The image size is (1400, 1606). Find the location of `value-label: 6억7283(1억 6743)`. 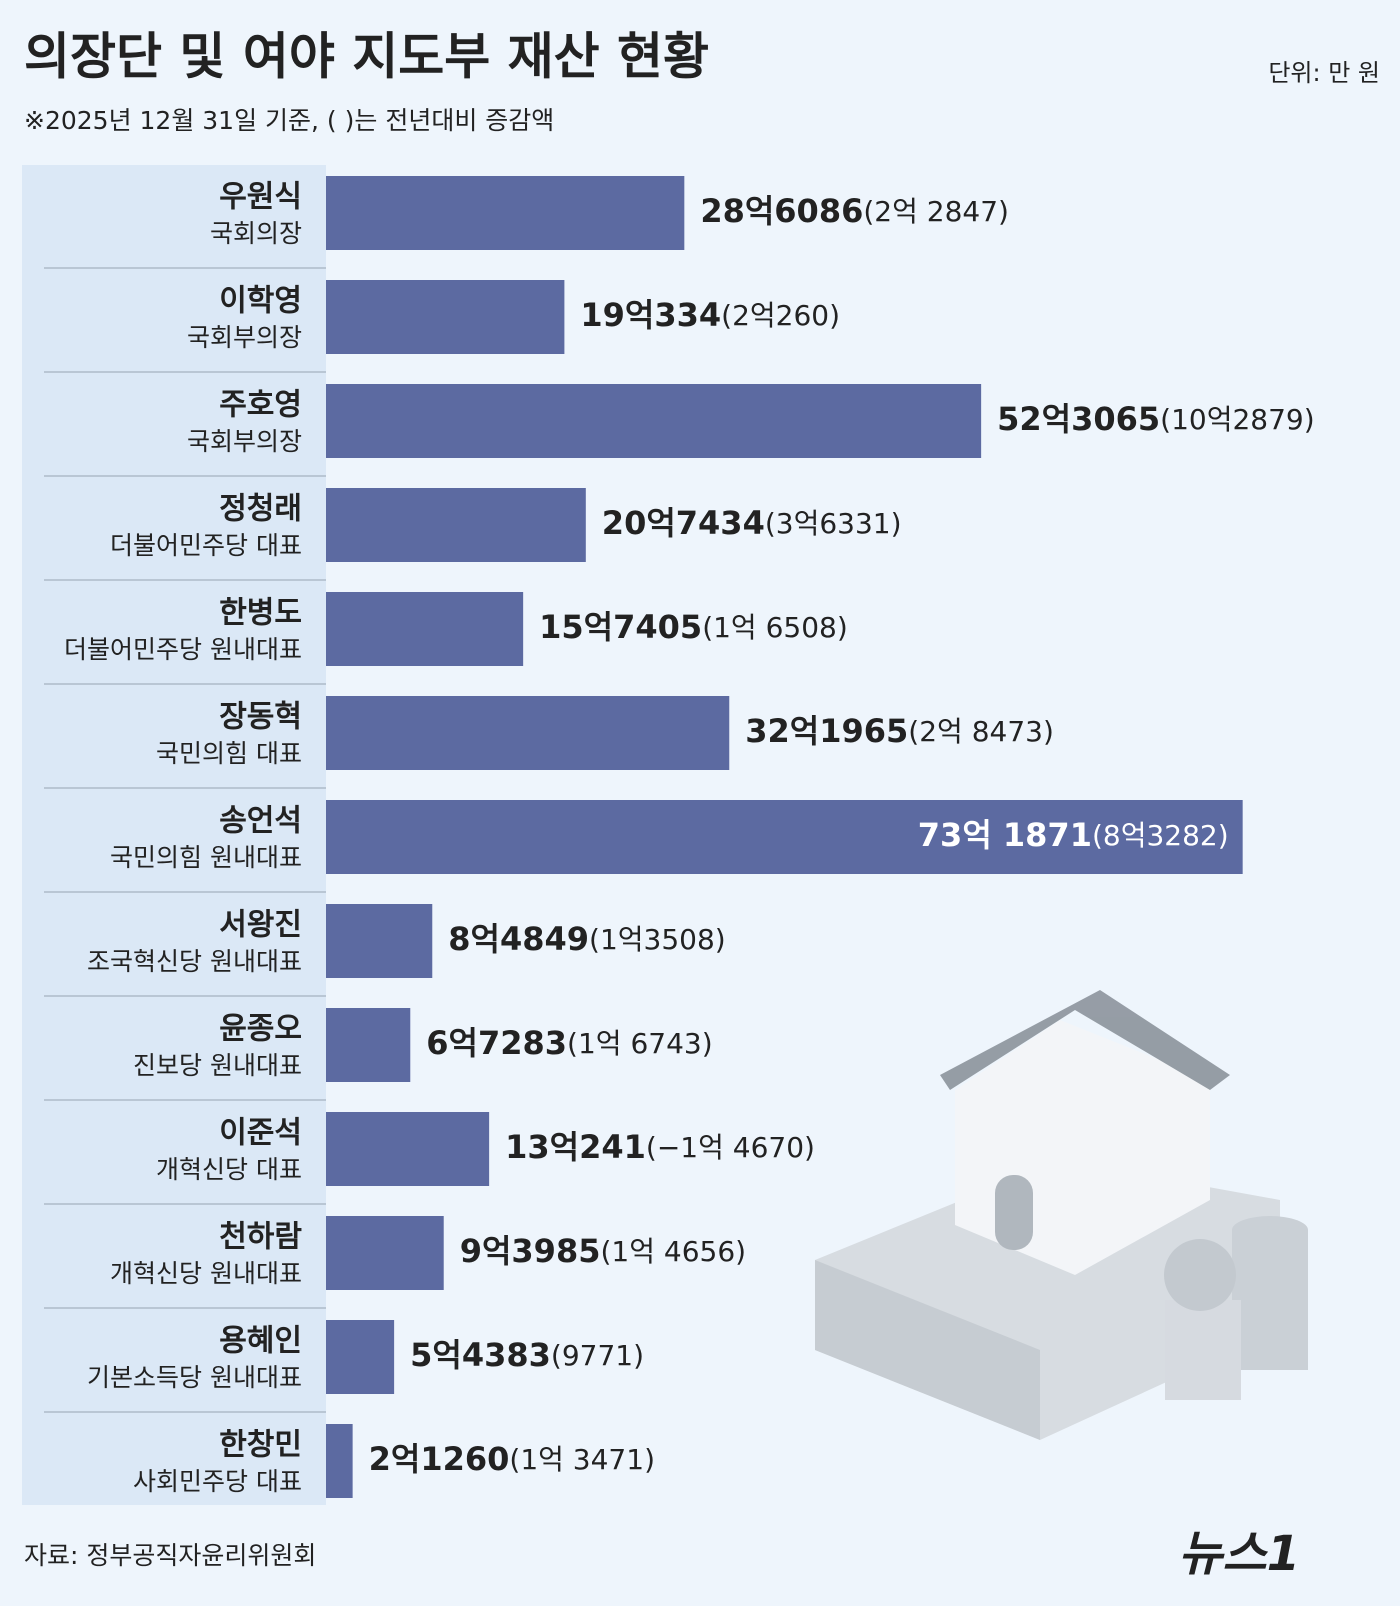

value-label: 6억7283(1억 6743) is located at coordinates (569, 1043).